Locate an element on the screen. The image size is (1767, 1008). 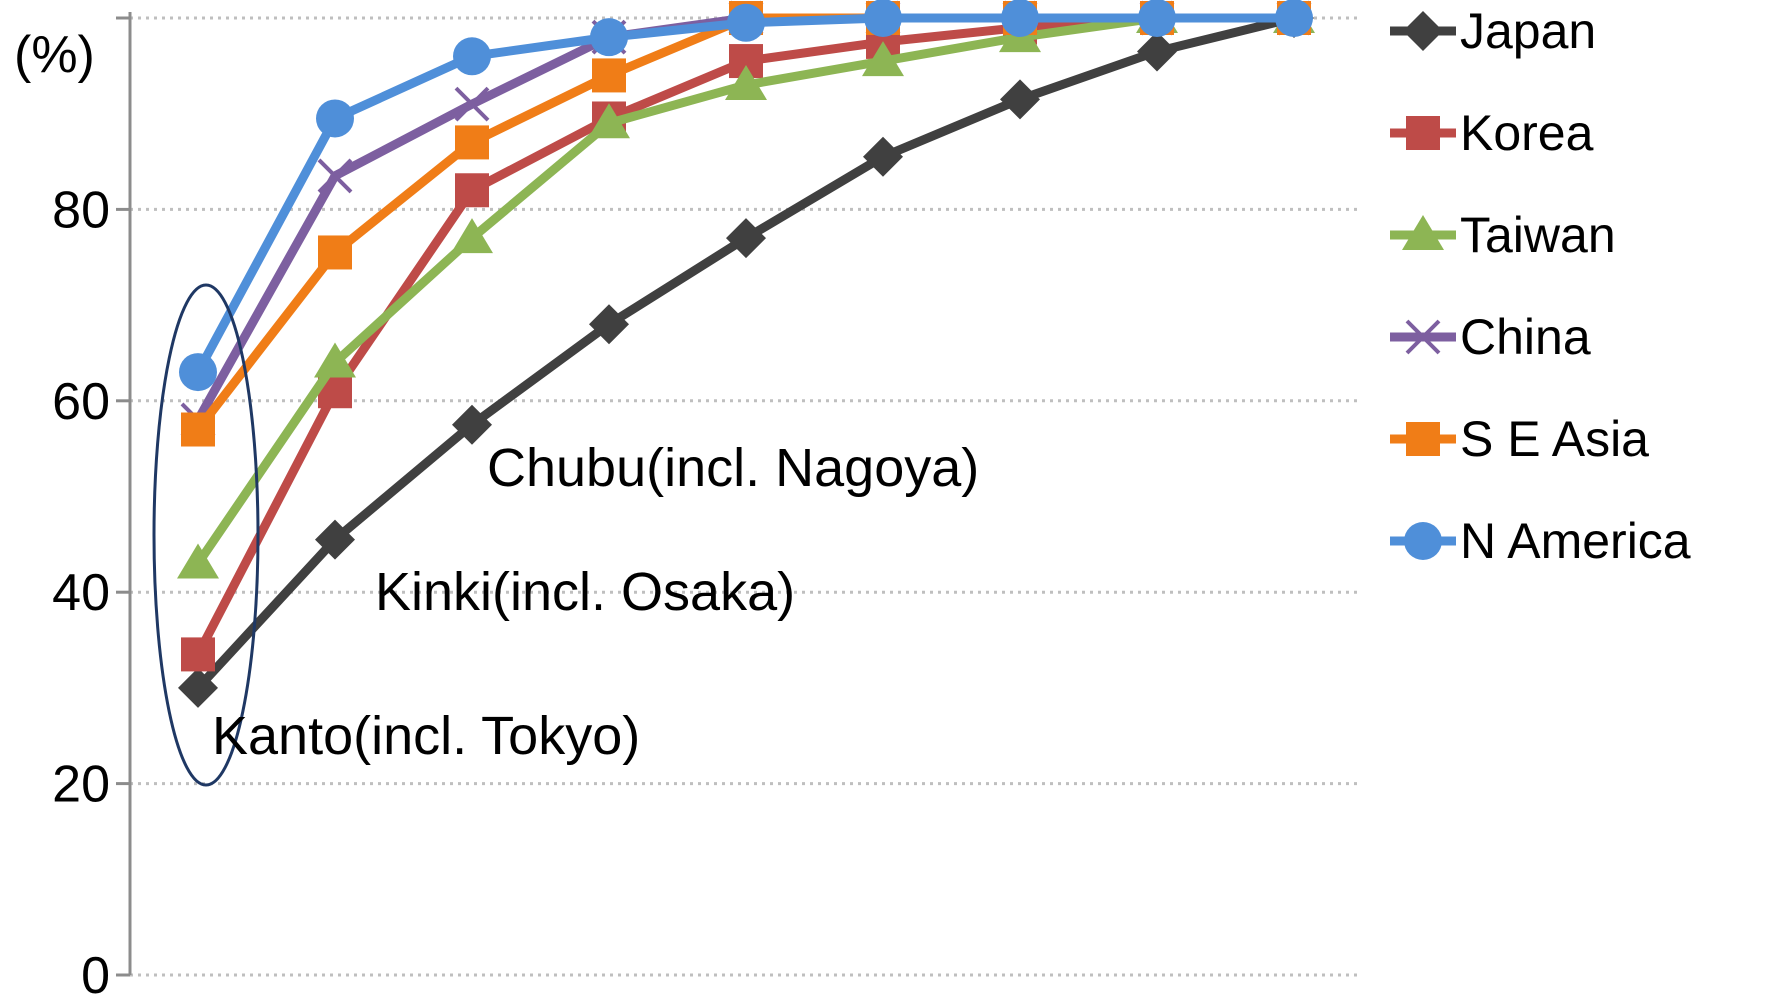
y-tick-label: 0 is located at coordinates (95, 976).